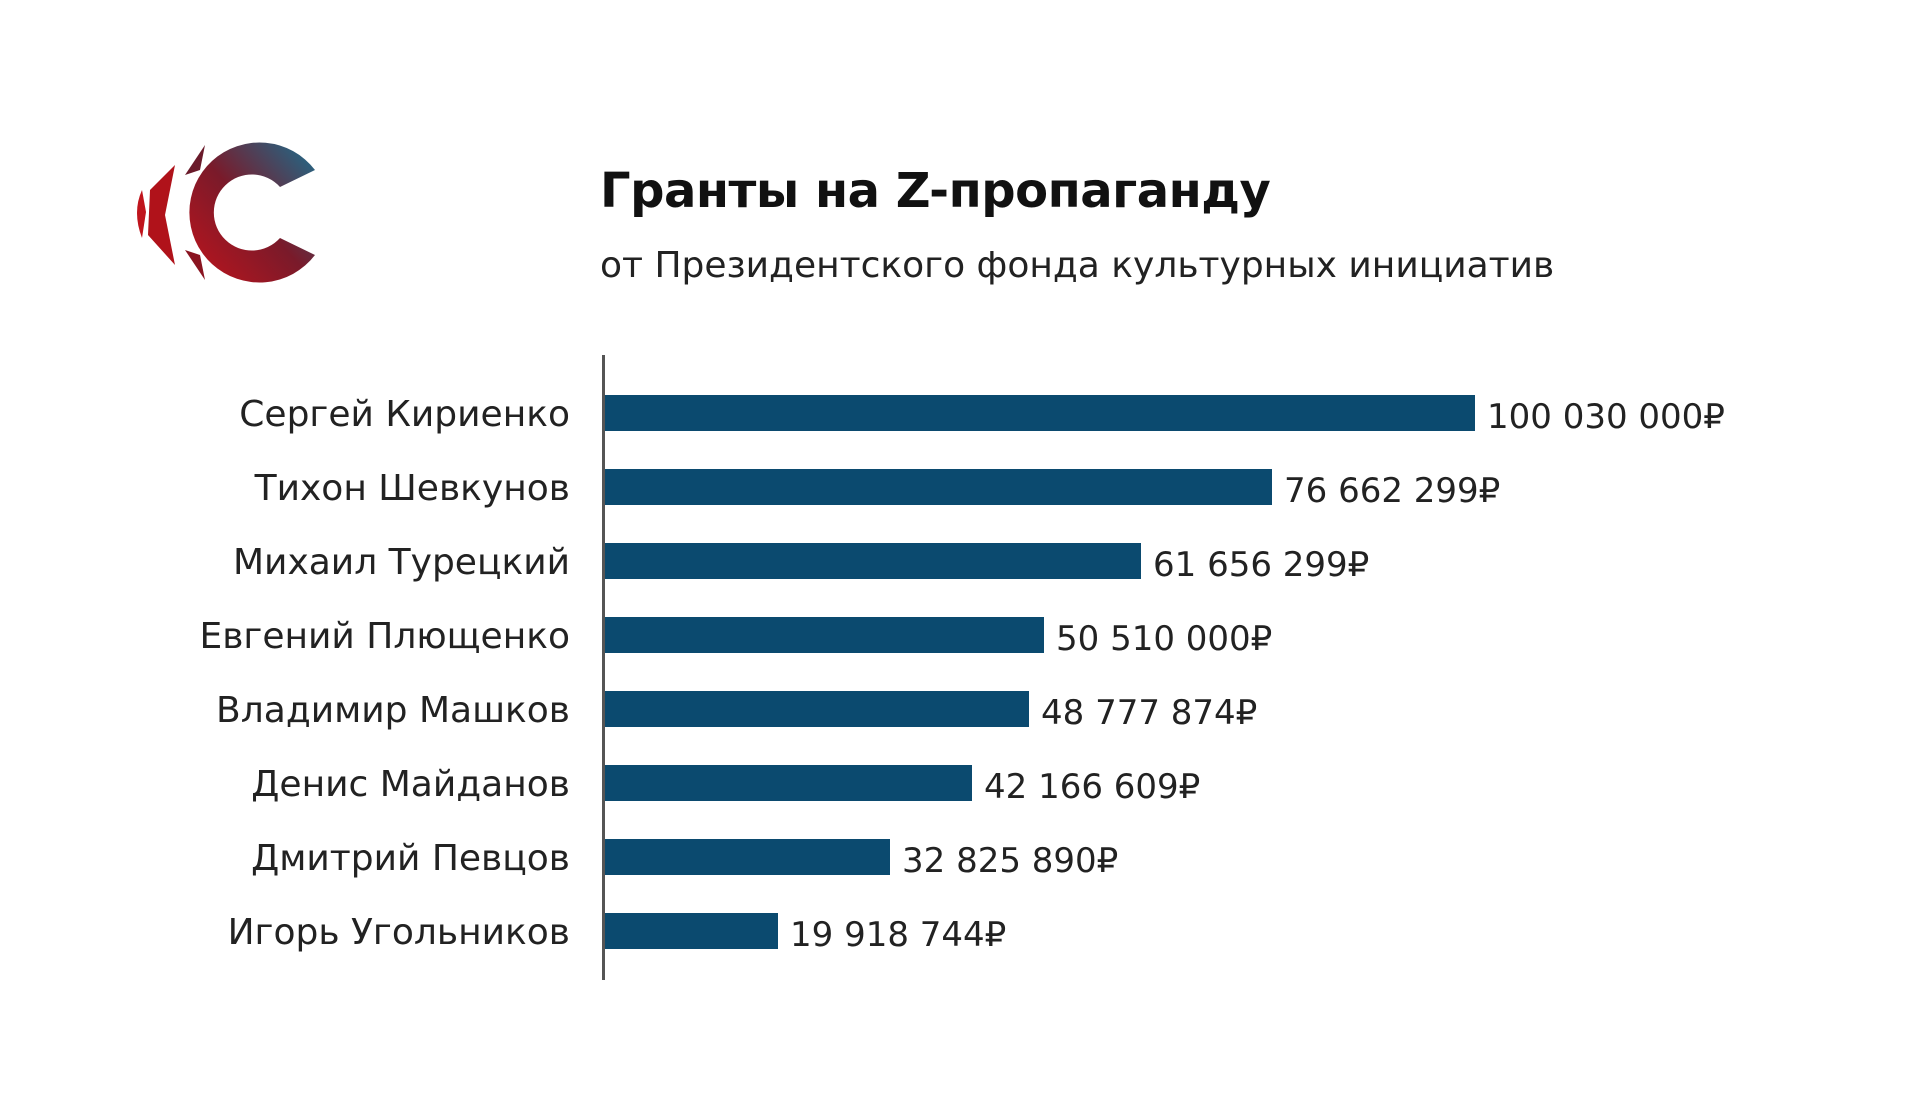 Image resolution: width=1912 pixels, height=1112 pixels. Describe the element at coordinates (384, 636) in the screenshot. I see `category-label: Евгений Плющенко` at that location.